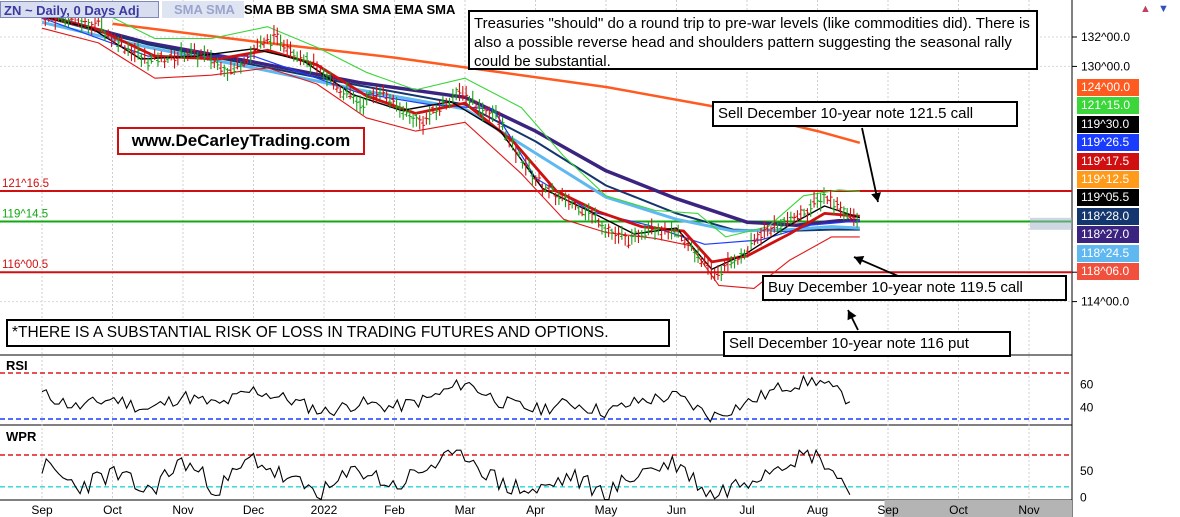 The width and height of the screenshot is (1180, 517). I want to click on price-tick-label: 132^00.0, so click(1105, 37).